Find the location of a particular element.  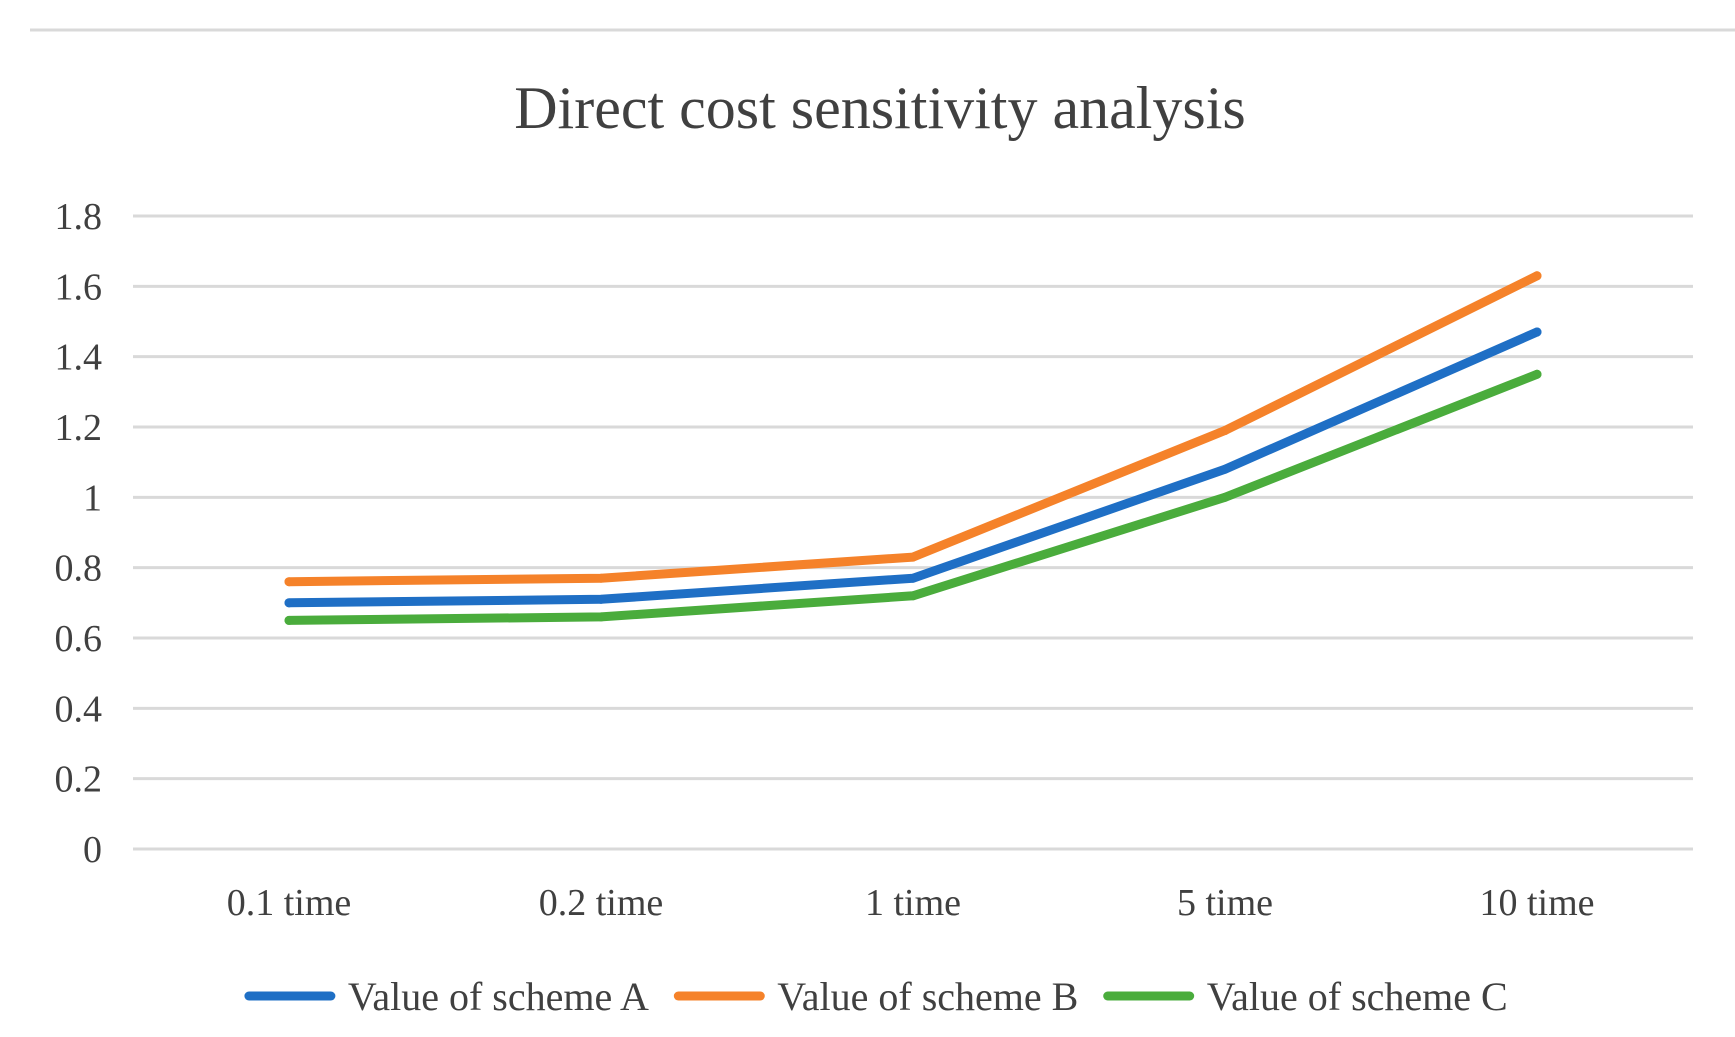

y-tick-label: 1.2 is located at coordinates (79, 428).